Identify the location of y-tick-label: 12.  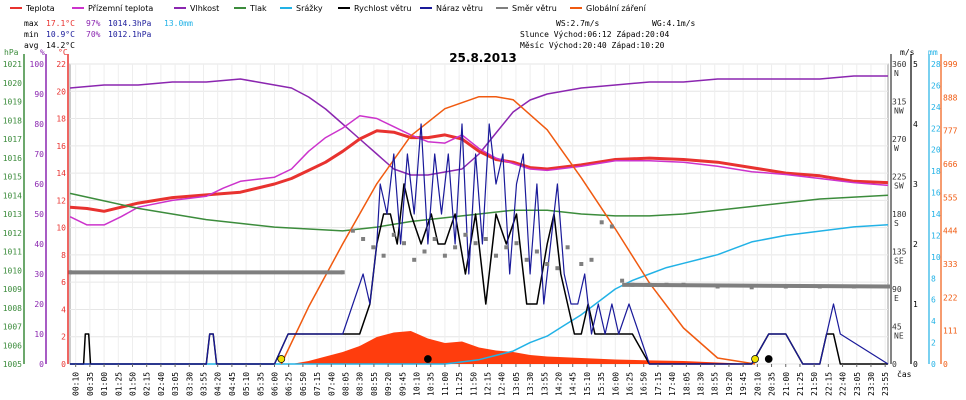
(936, 235).